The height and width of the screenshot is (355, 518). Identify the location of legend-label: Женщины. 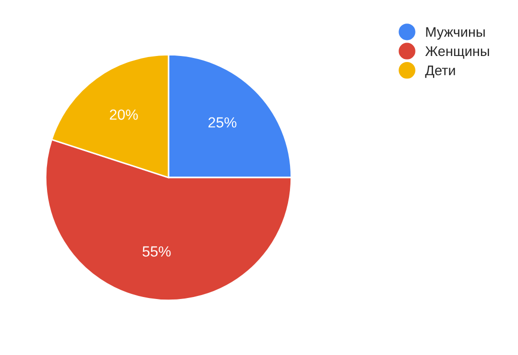
(457, 52).